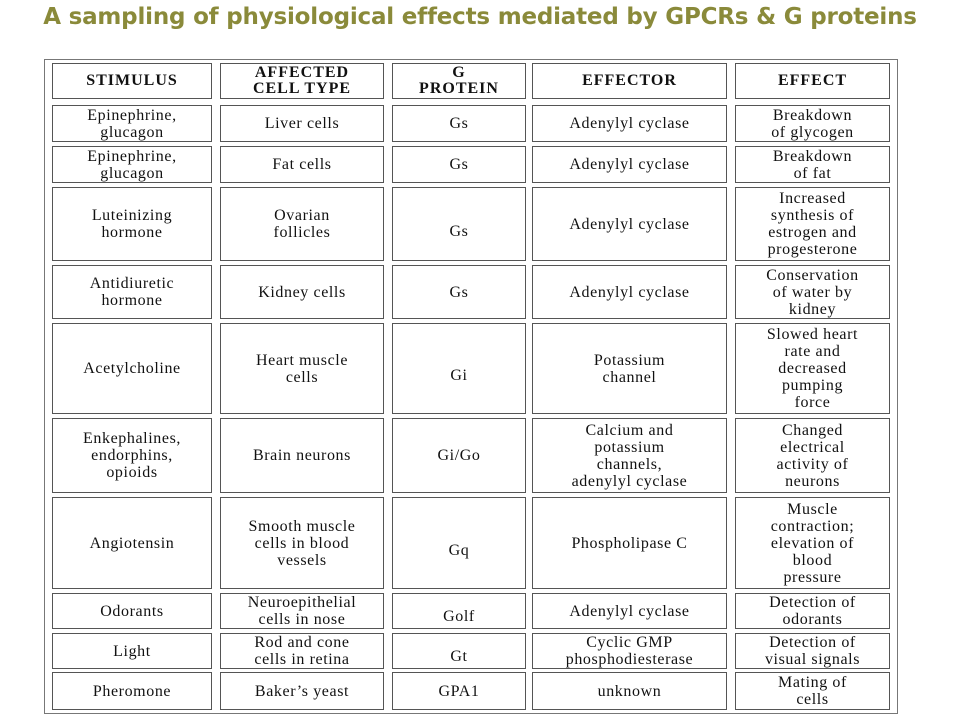 The height and width of the screenshot is (720, 960). Describe the element at coordinates (132, 611) in the screenshot. I see `cell-stimulus: Odorants` at that location.